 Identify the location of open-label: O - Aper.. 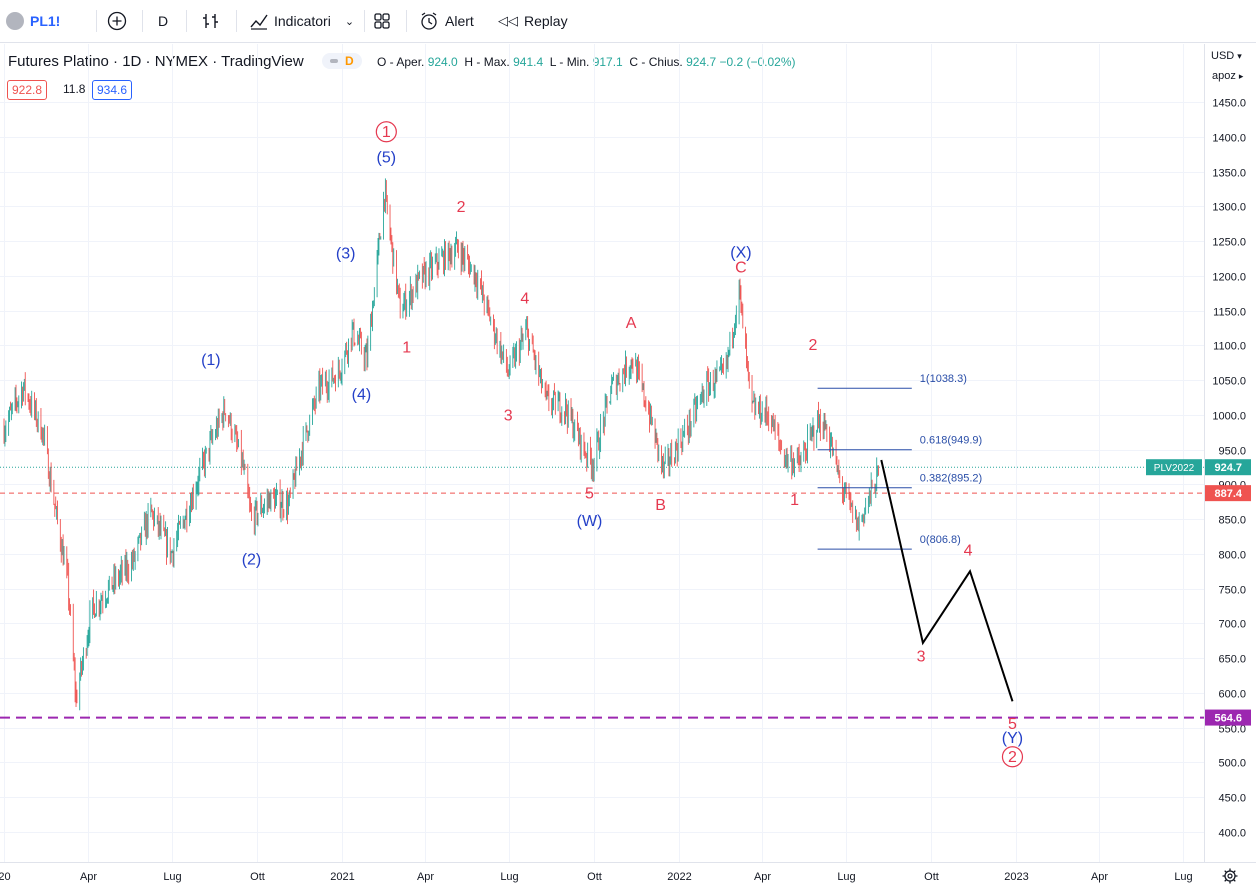
(401, 62).